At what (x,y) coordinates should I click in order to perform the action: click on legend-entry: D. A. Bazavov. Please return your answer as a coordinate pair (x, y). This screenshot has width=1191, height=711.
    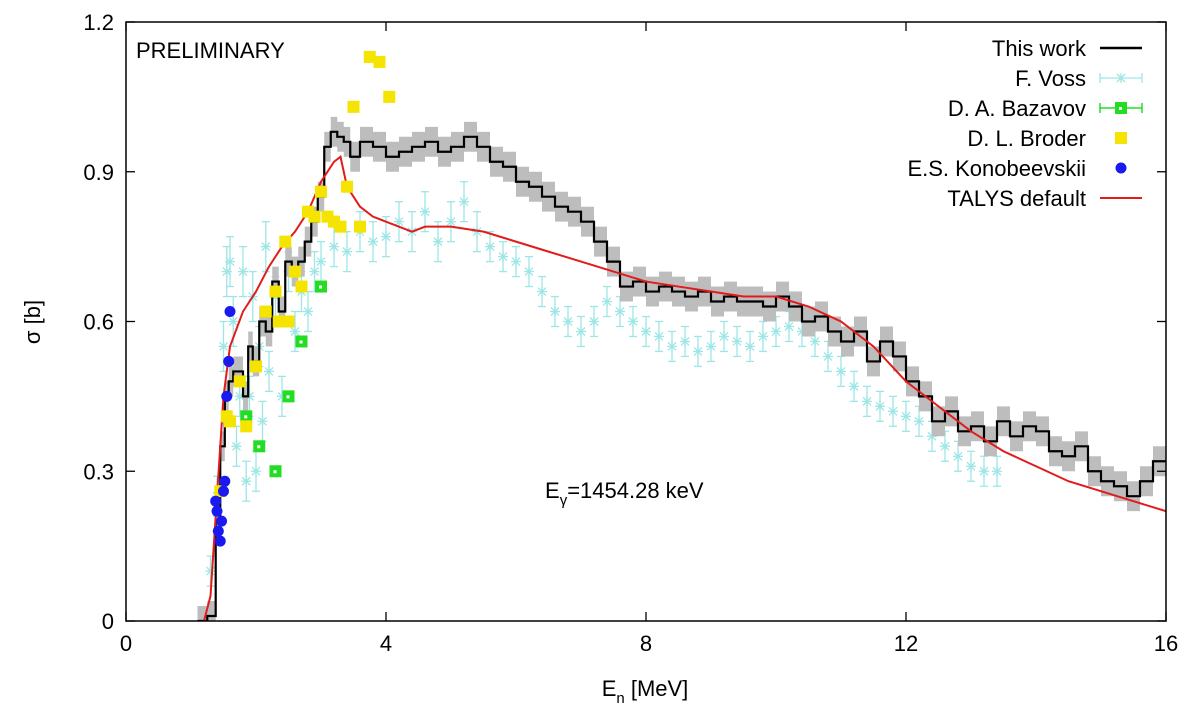
    Looking at the image, I should click on (1045, 108).